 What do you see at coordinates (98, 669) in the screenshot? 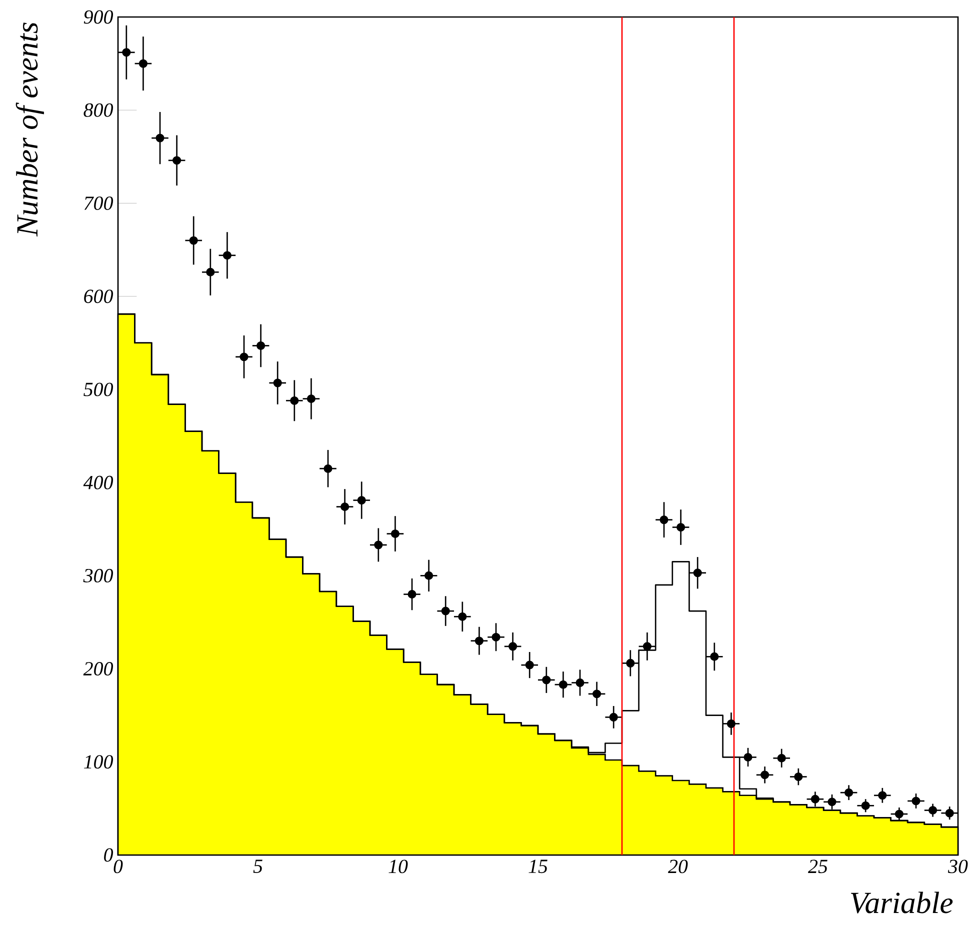
I see `y-tick-label: 200` at bounding box center [98, 669].